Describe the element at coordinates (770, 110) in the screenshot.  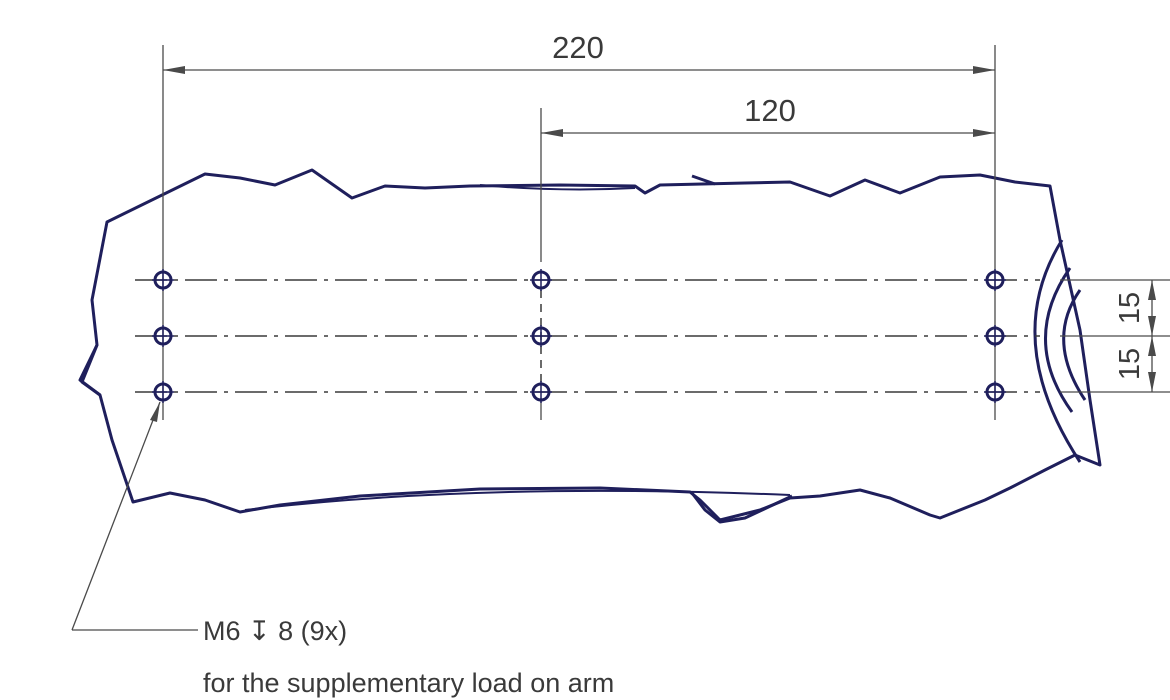
I see `dimension-label-120: 120` at that location.